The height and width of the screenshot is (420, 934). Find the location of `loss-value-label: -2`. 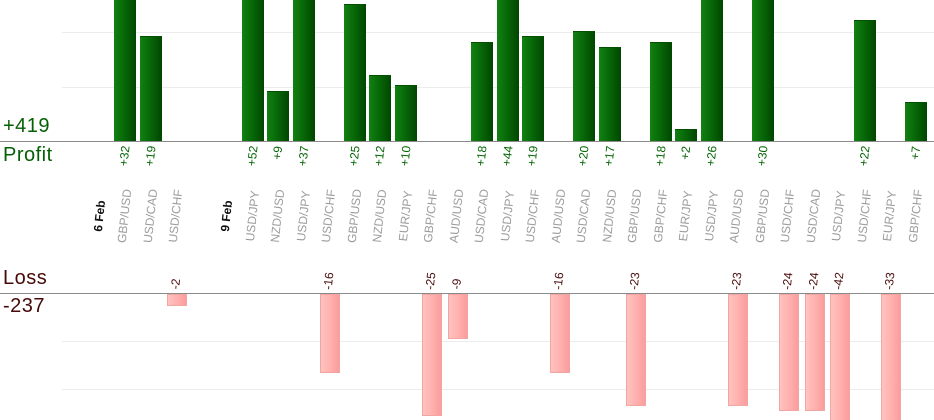

loss-value-label: -2 is located at coordinates (175, 283).